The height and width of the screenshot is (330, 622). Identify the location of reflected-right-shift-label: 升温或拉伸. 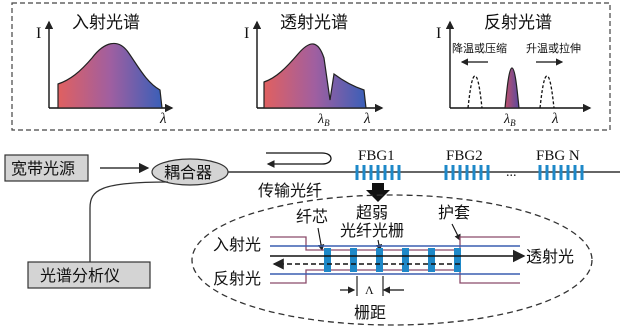
(553, 48).